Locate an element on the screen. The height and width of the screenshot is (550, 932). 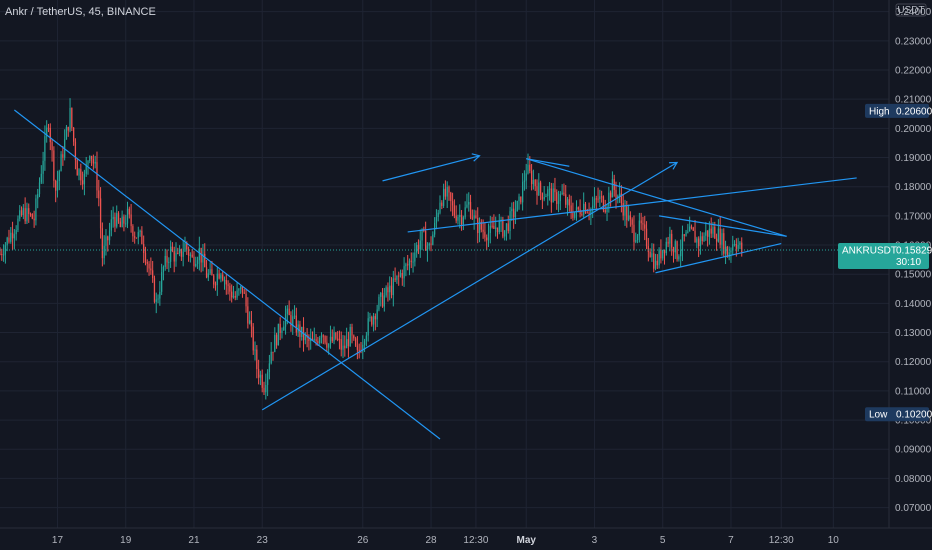
last-price-symbol: ANKRUSDT is located at coordinates (869, 250).